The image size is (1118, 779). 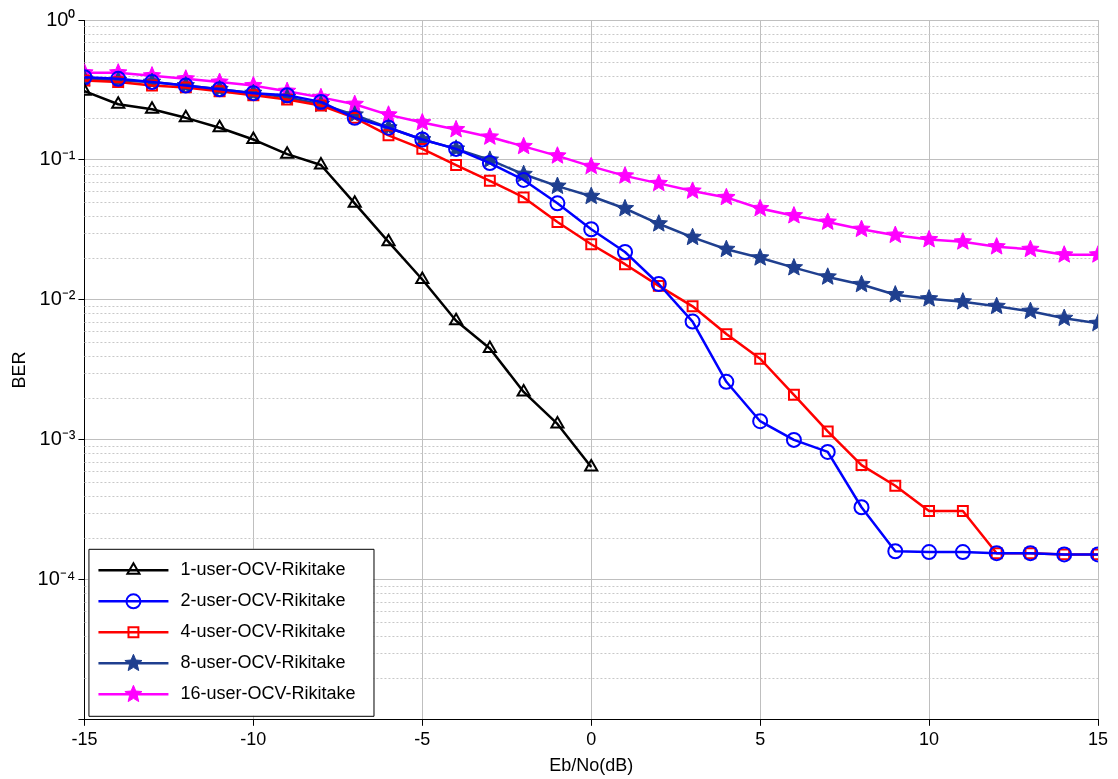 I want to click on legend-label: 4-user-OCV-Rikitake, so click(x=263, y=631).